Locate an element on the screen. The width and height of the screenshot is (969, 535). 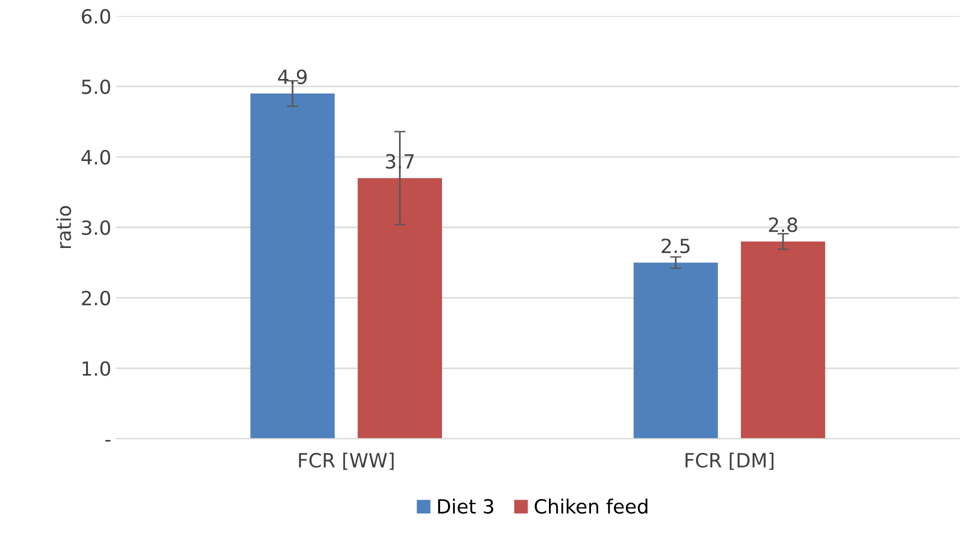
y-tick-label: 1.0 is located at coordinates (96, 368).